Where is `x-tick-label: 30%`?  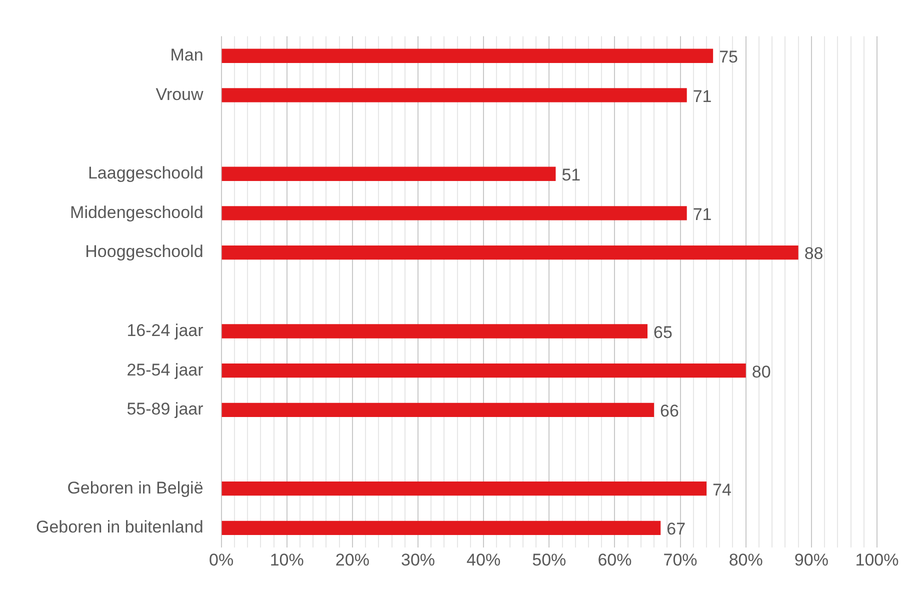 x-tick-label: 30% is located at coordinates (418, 560).